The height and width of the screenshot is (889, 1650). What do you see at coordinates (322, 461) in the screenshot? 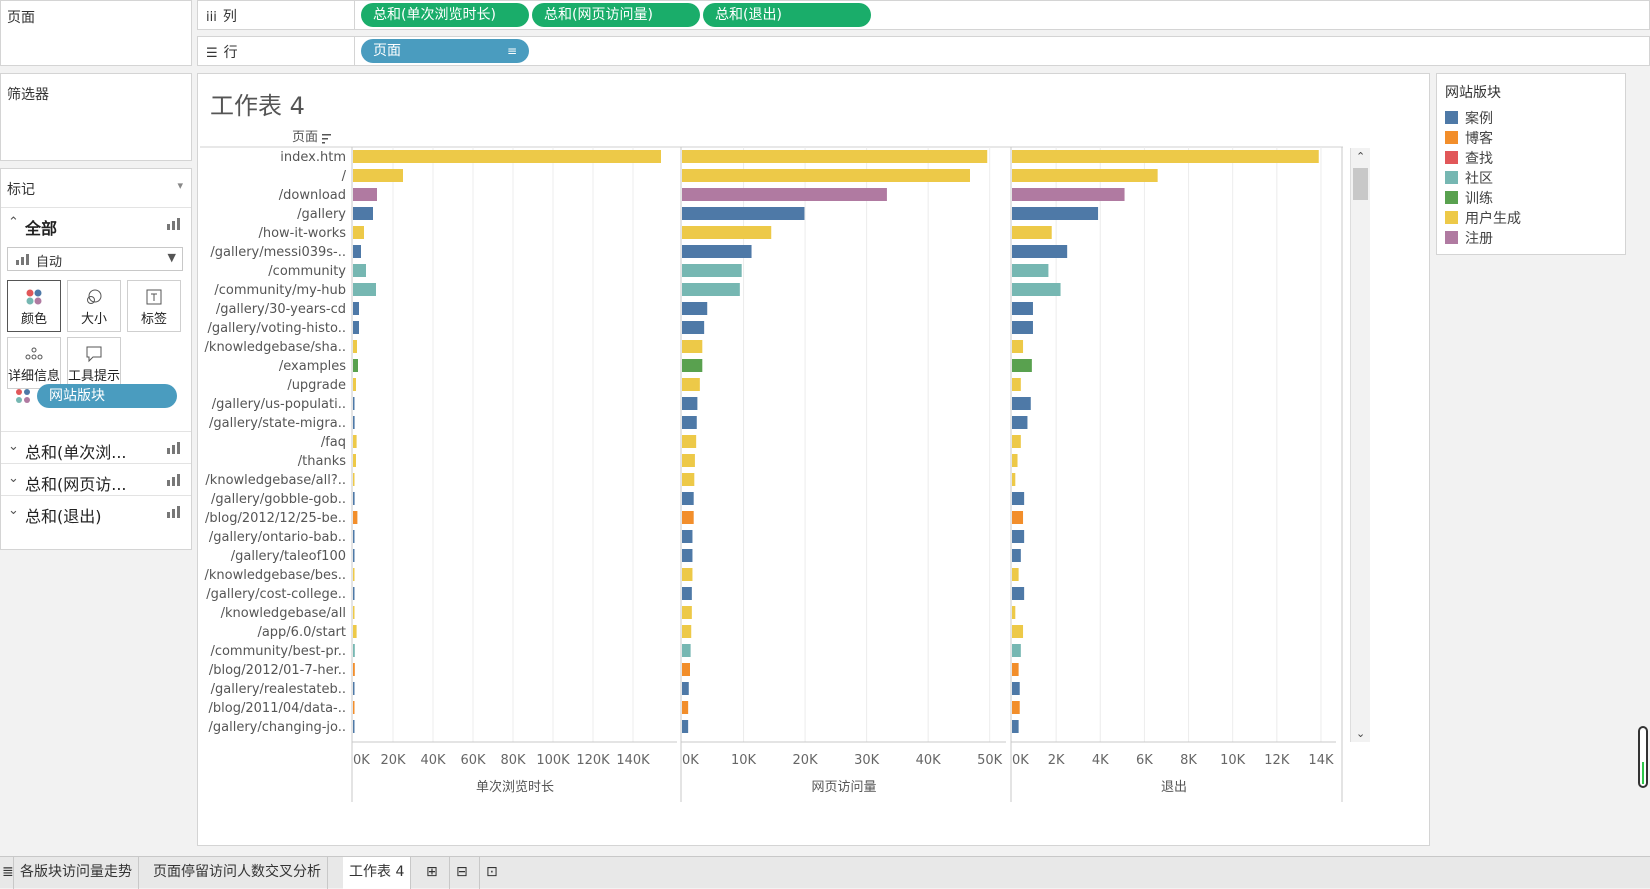
I see `category-label: /thanks` at bounding box center [322, 461].